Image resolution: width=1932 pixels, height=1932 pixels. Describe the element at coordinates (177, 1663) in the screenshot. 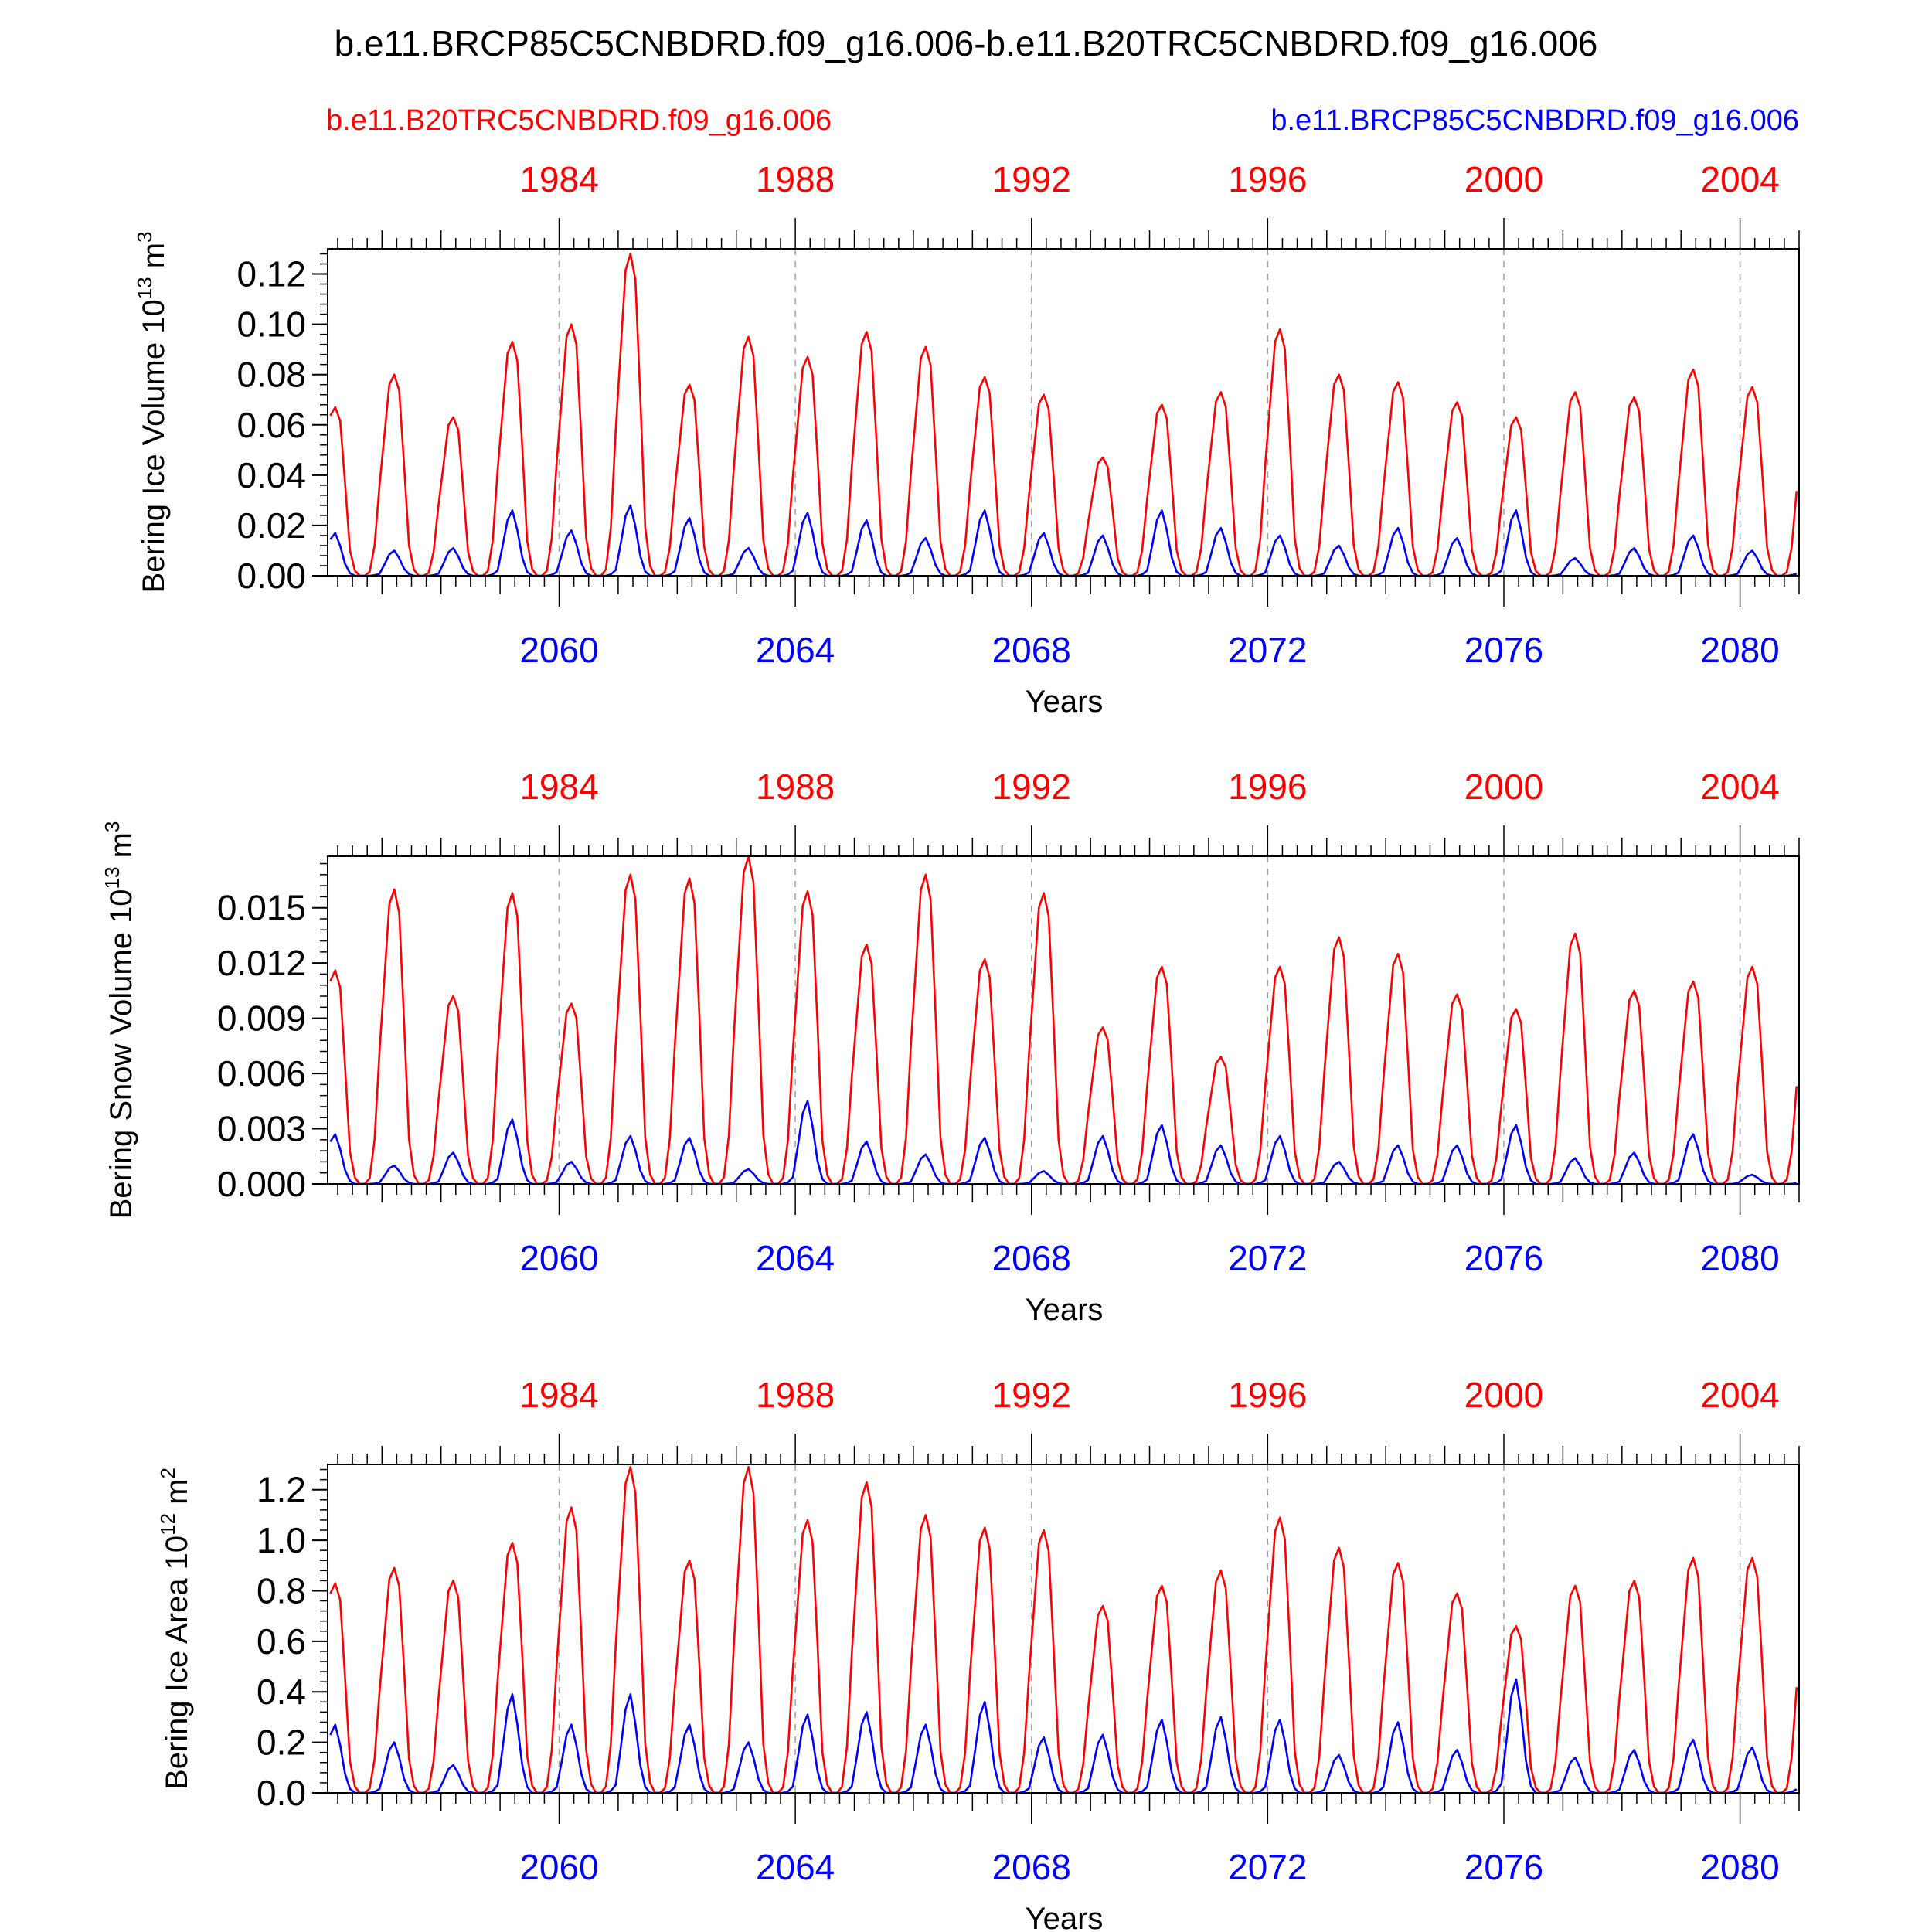

I see `y-axis-label-main: Bering Ice Area 10` at that location.